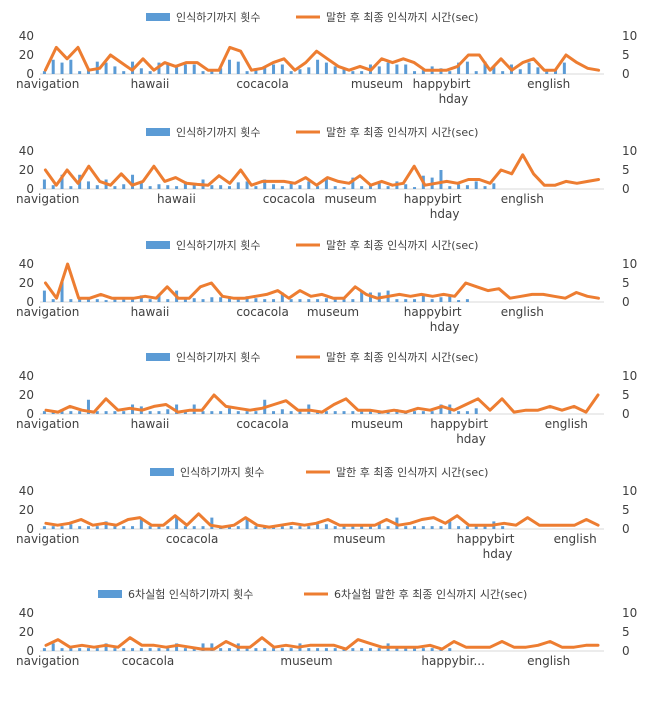 This screenshot has height=701, width=645. What do you see at coordinates (486, 546) in the screenshot?
I see `category-label: happybirt hday` at bounding box center [486, 546].